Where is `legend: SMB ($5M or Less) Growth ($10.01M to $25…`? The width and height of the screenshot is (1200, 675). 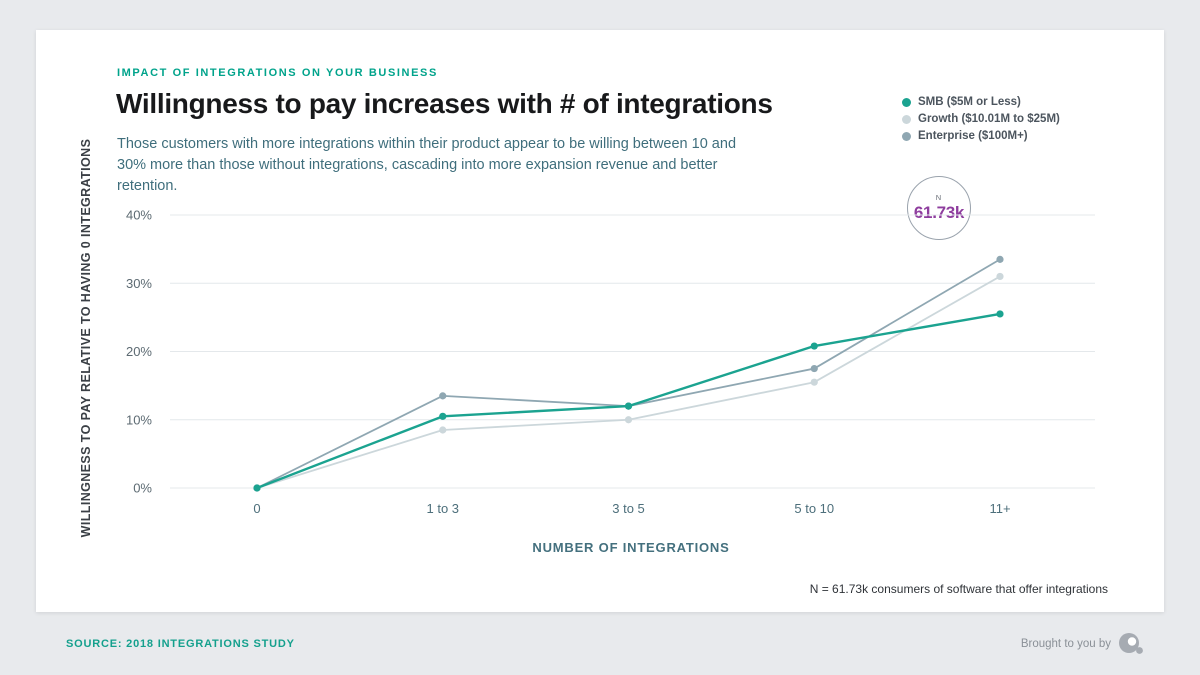 legend: SMB ($5M or Less) Growth ($10.01M to $25… is located at coordinates (981, 121).